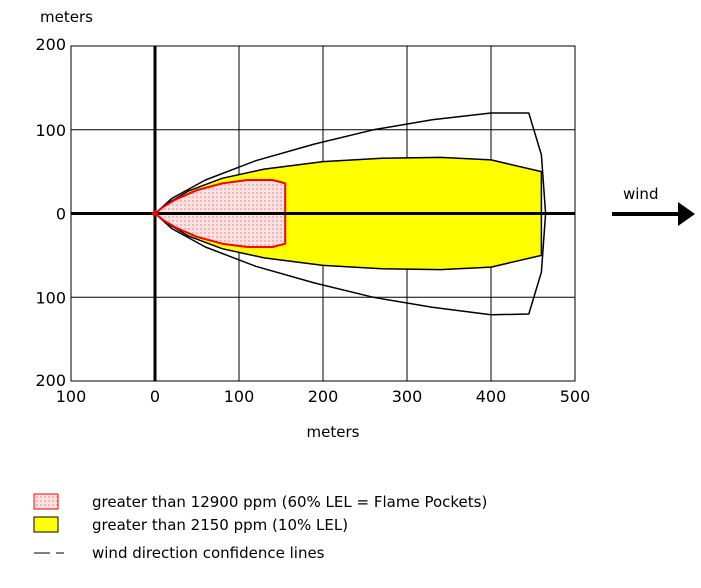  What do you see at coordinates (208, 553) in the screenshot?
I see `legend-label-confidence-lines: wind direction confidence lines` at bounding box center [208, 553].